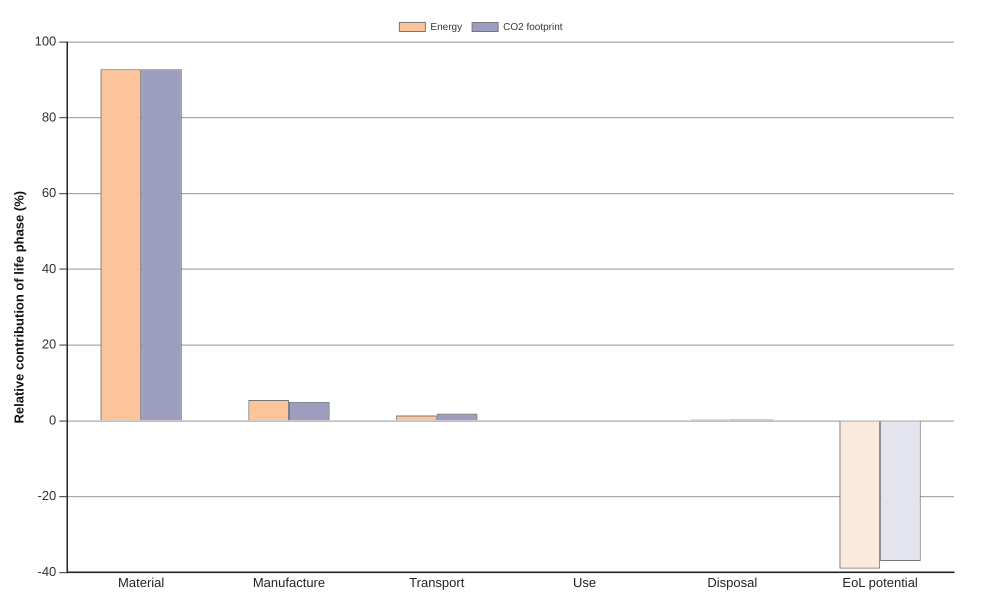 This screenshot has height=602, width=982. What do you see at coordinates (46, 571) in the screenshot?
I see `y-tick-label: -40` at bounding box center [46, 571].